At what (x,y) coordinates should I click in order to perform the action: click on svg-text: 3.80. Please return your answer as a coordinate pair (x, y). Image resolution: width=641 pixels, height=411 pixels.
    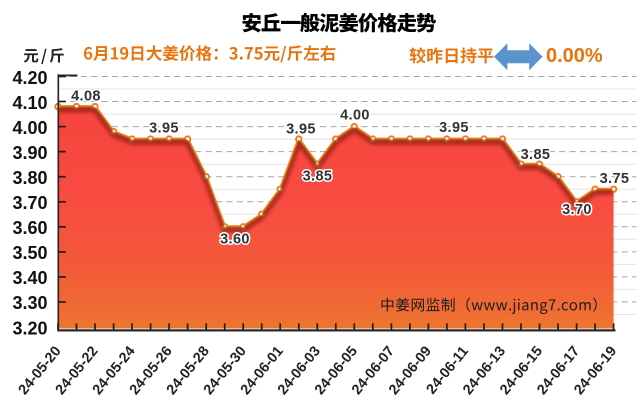
    Looking at the image, I should click on (29, 178).